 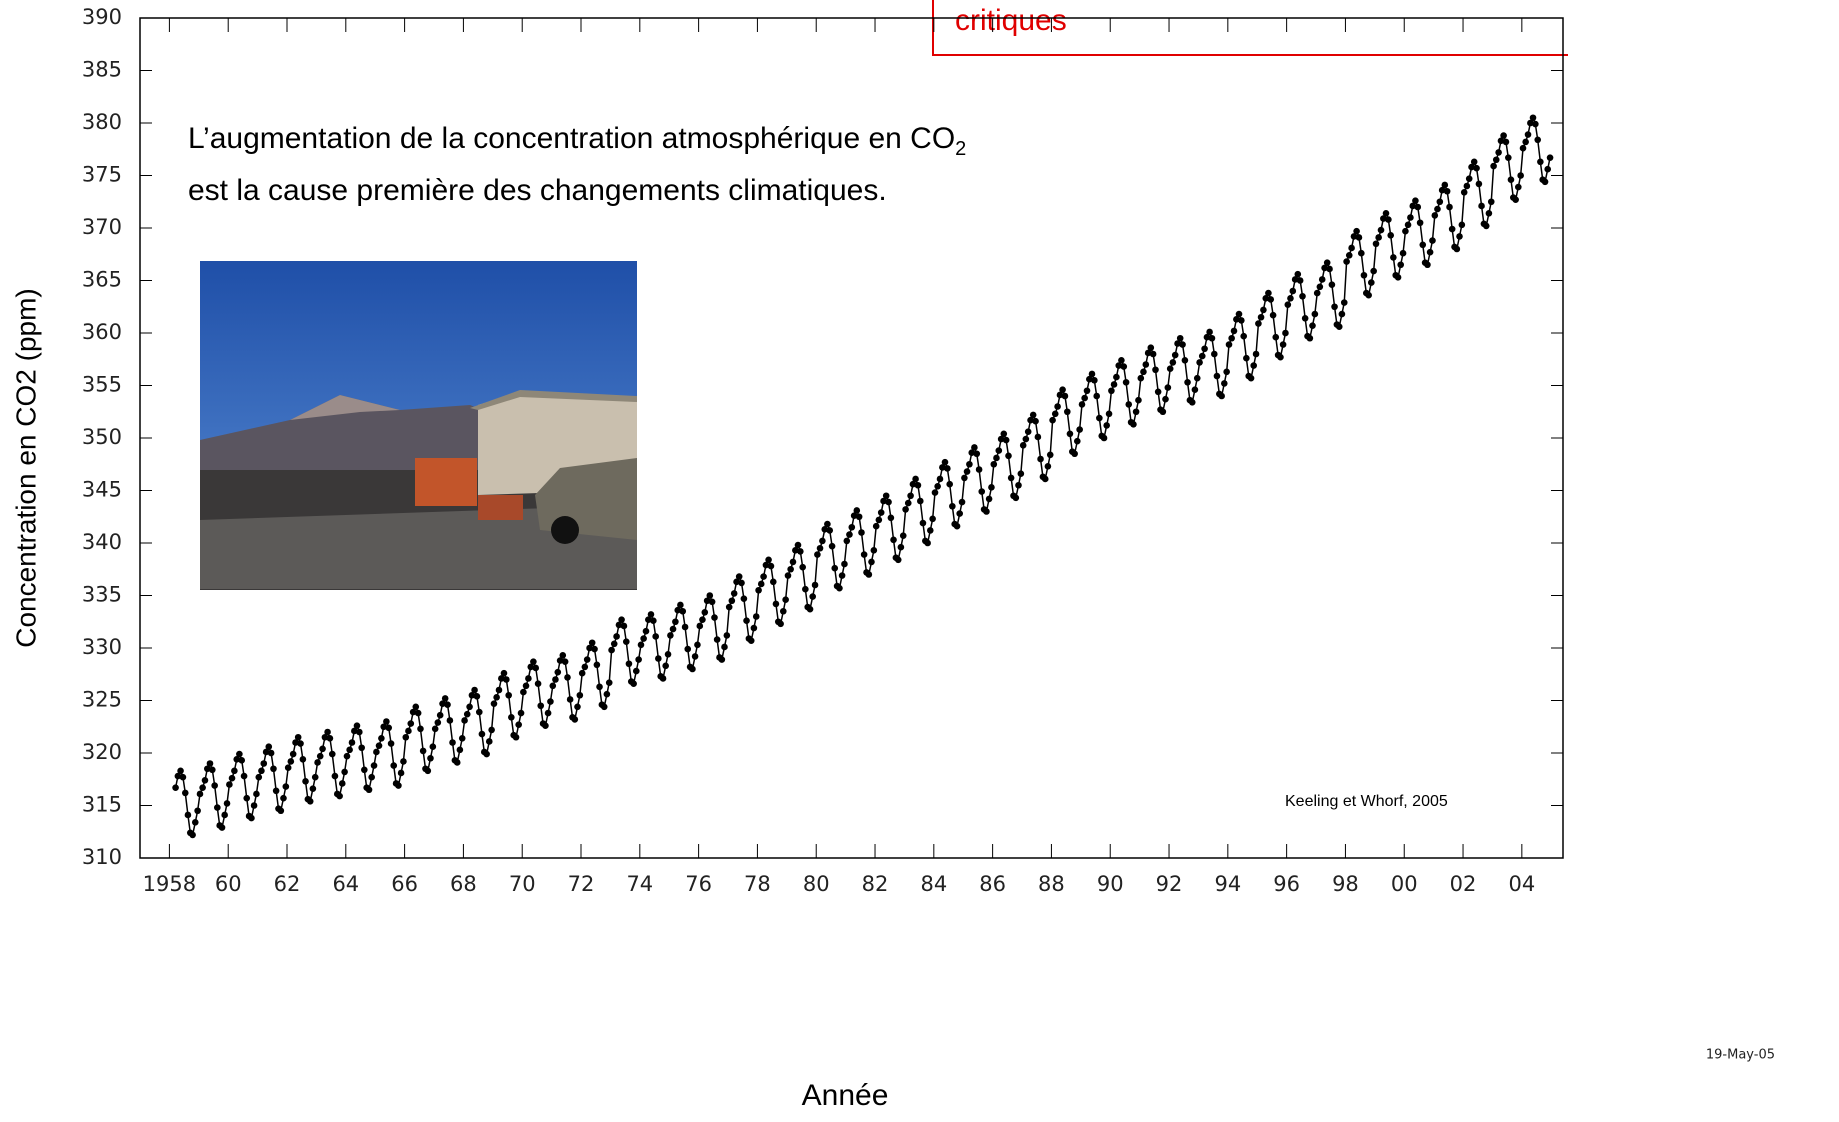 I want to click on y-tick-label: 320, so click(x=102, y=752).